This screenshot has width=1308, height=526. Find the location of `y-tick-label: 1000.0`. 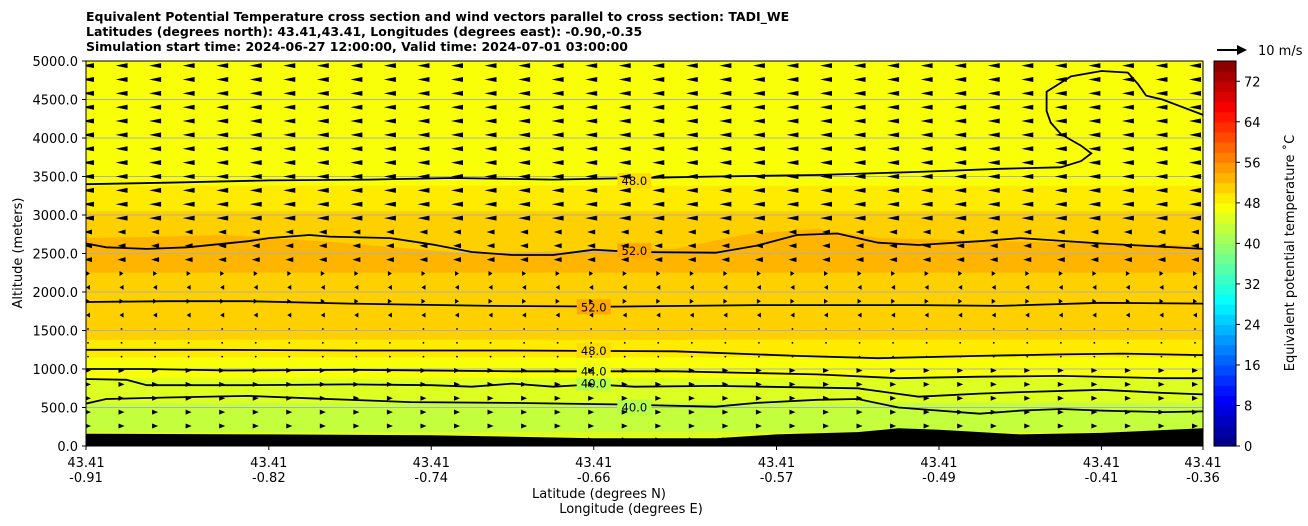

y-tick-label: 1000.0 is located at coordinates (56, 370).